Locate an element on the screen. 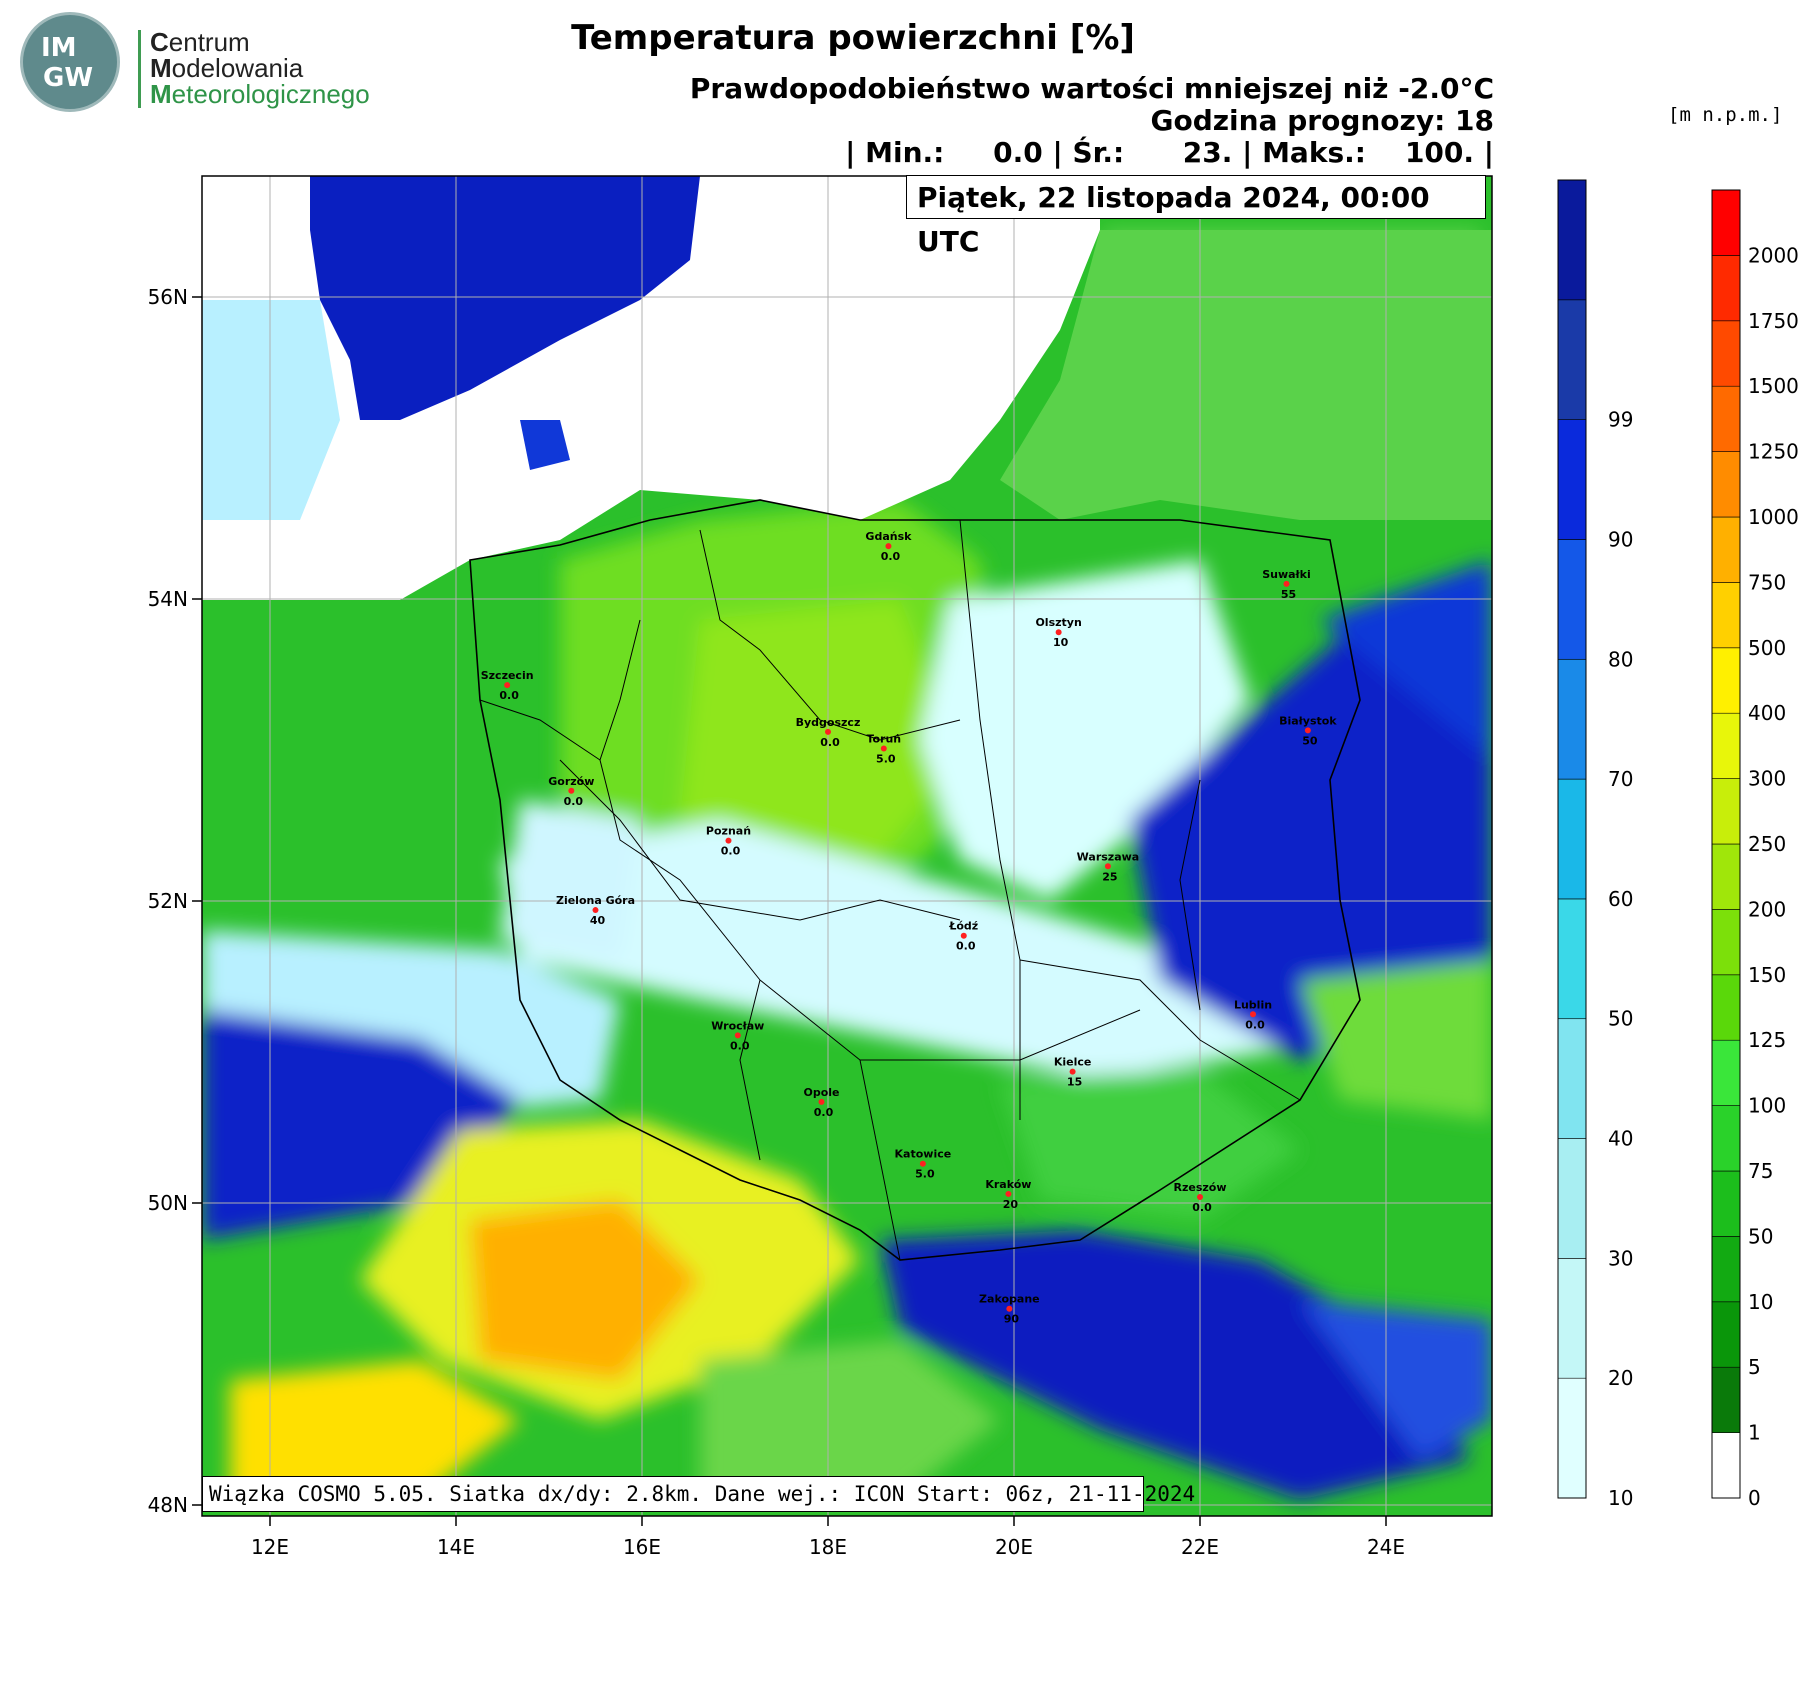 This screenshot has width=1800, height=1700. city-name: Poznań is located at coordinates (728, 831).